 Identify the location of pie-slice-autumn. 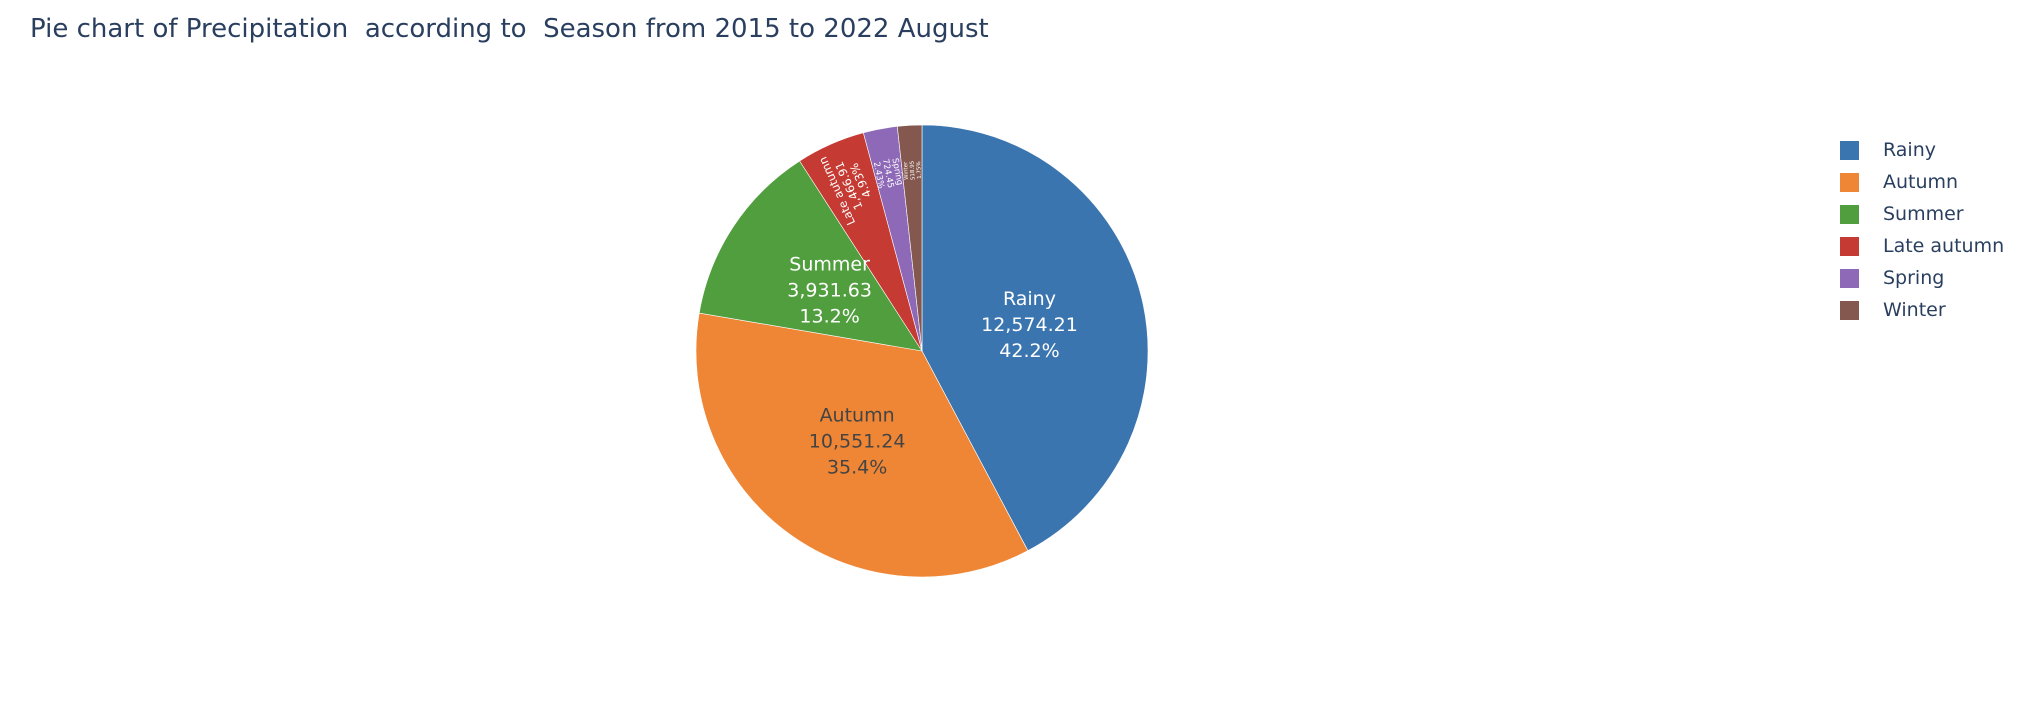
(862, 445).